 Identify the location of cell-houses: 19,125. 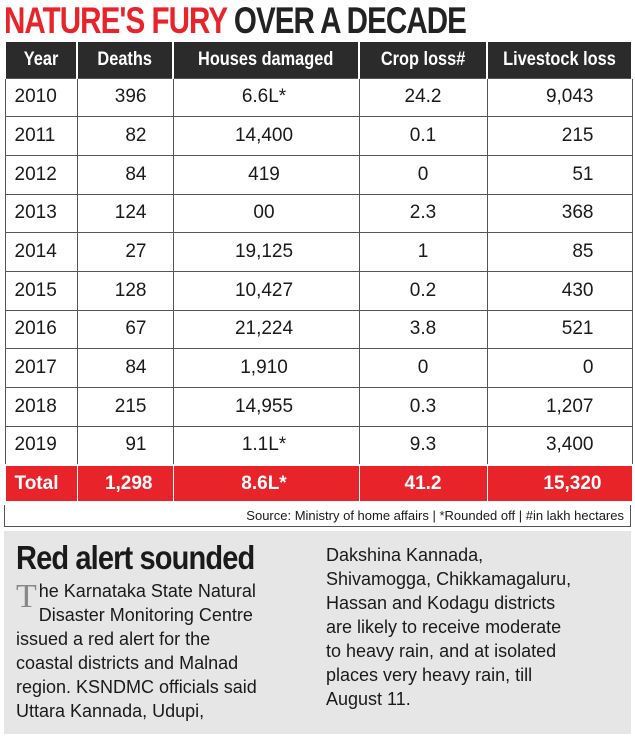
(266, 252).